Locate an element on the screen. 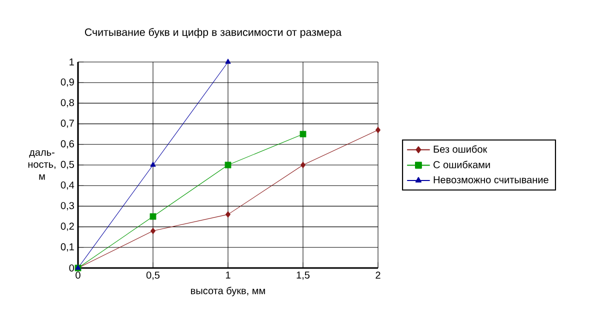 Image resolution: width=598 pixels, height=328 pixels. x-tick-label: 2 is located at coordinates (378, 275).